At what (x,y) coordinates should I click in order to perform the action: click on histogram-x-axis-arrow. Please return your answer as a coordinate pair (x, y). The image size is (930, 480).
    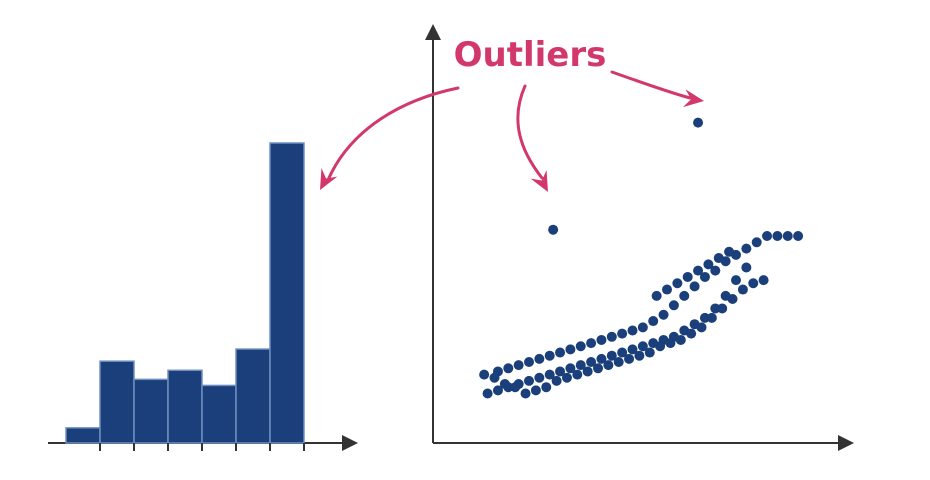
    Looking at the image, I should click on (350, 443).